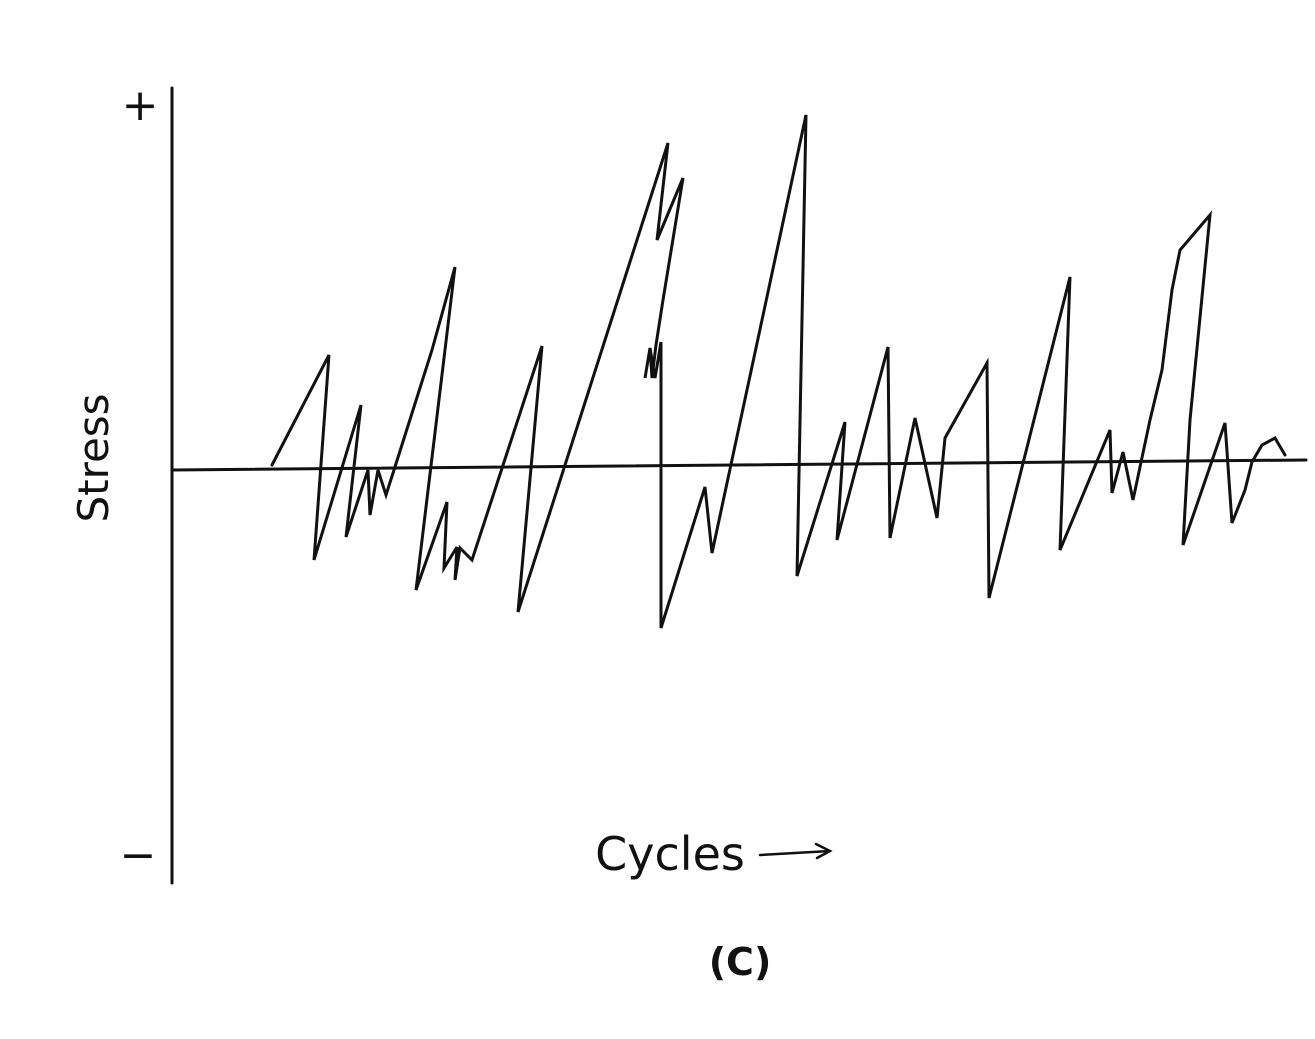 Image resolution: width=1315 pixels, height=1039 pixels. I want to click on x-axis-label: Cycles, so click(670, 854).